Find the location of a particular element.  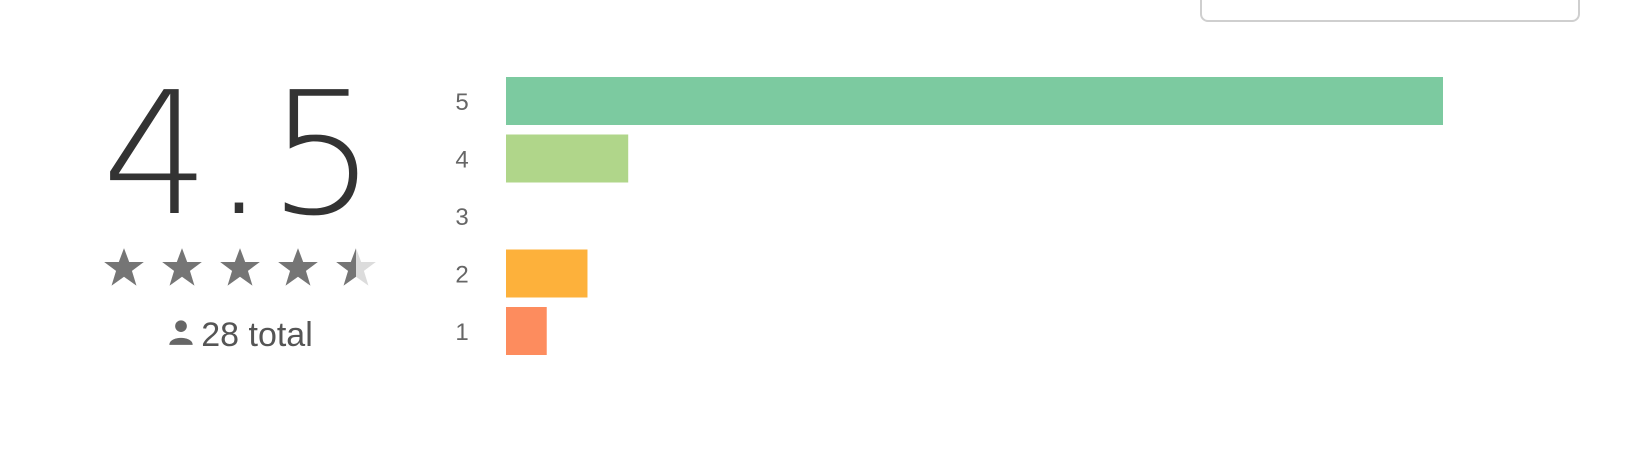

average-score: 4.5 is located at coordinates (240, 155).